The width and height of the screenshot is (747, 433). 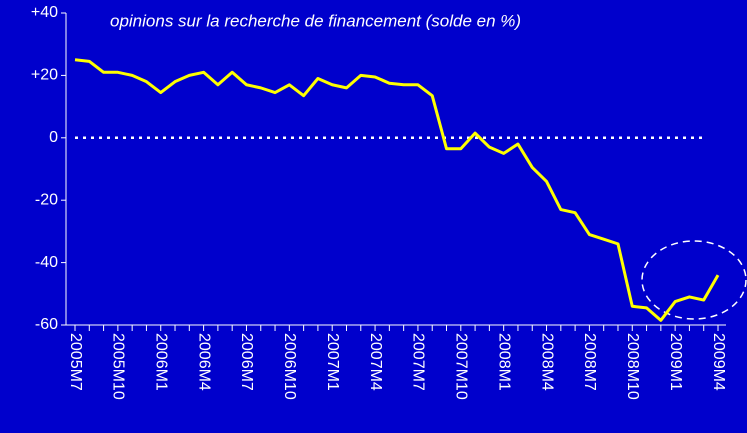 I want to click on x-tick-label: 2006M4, so click(x=203, y=362).